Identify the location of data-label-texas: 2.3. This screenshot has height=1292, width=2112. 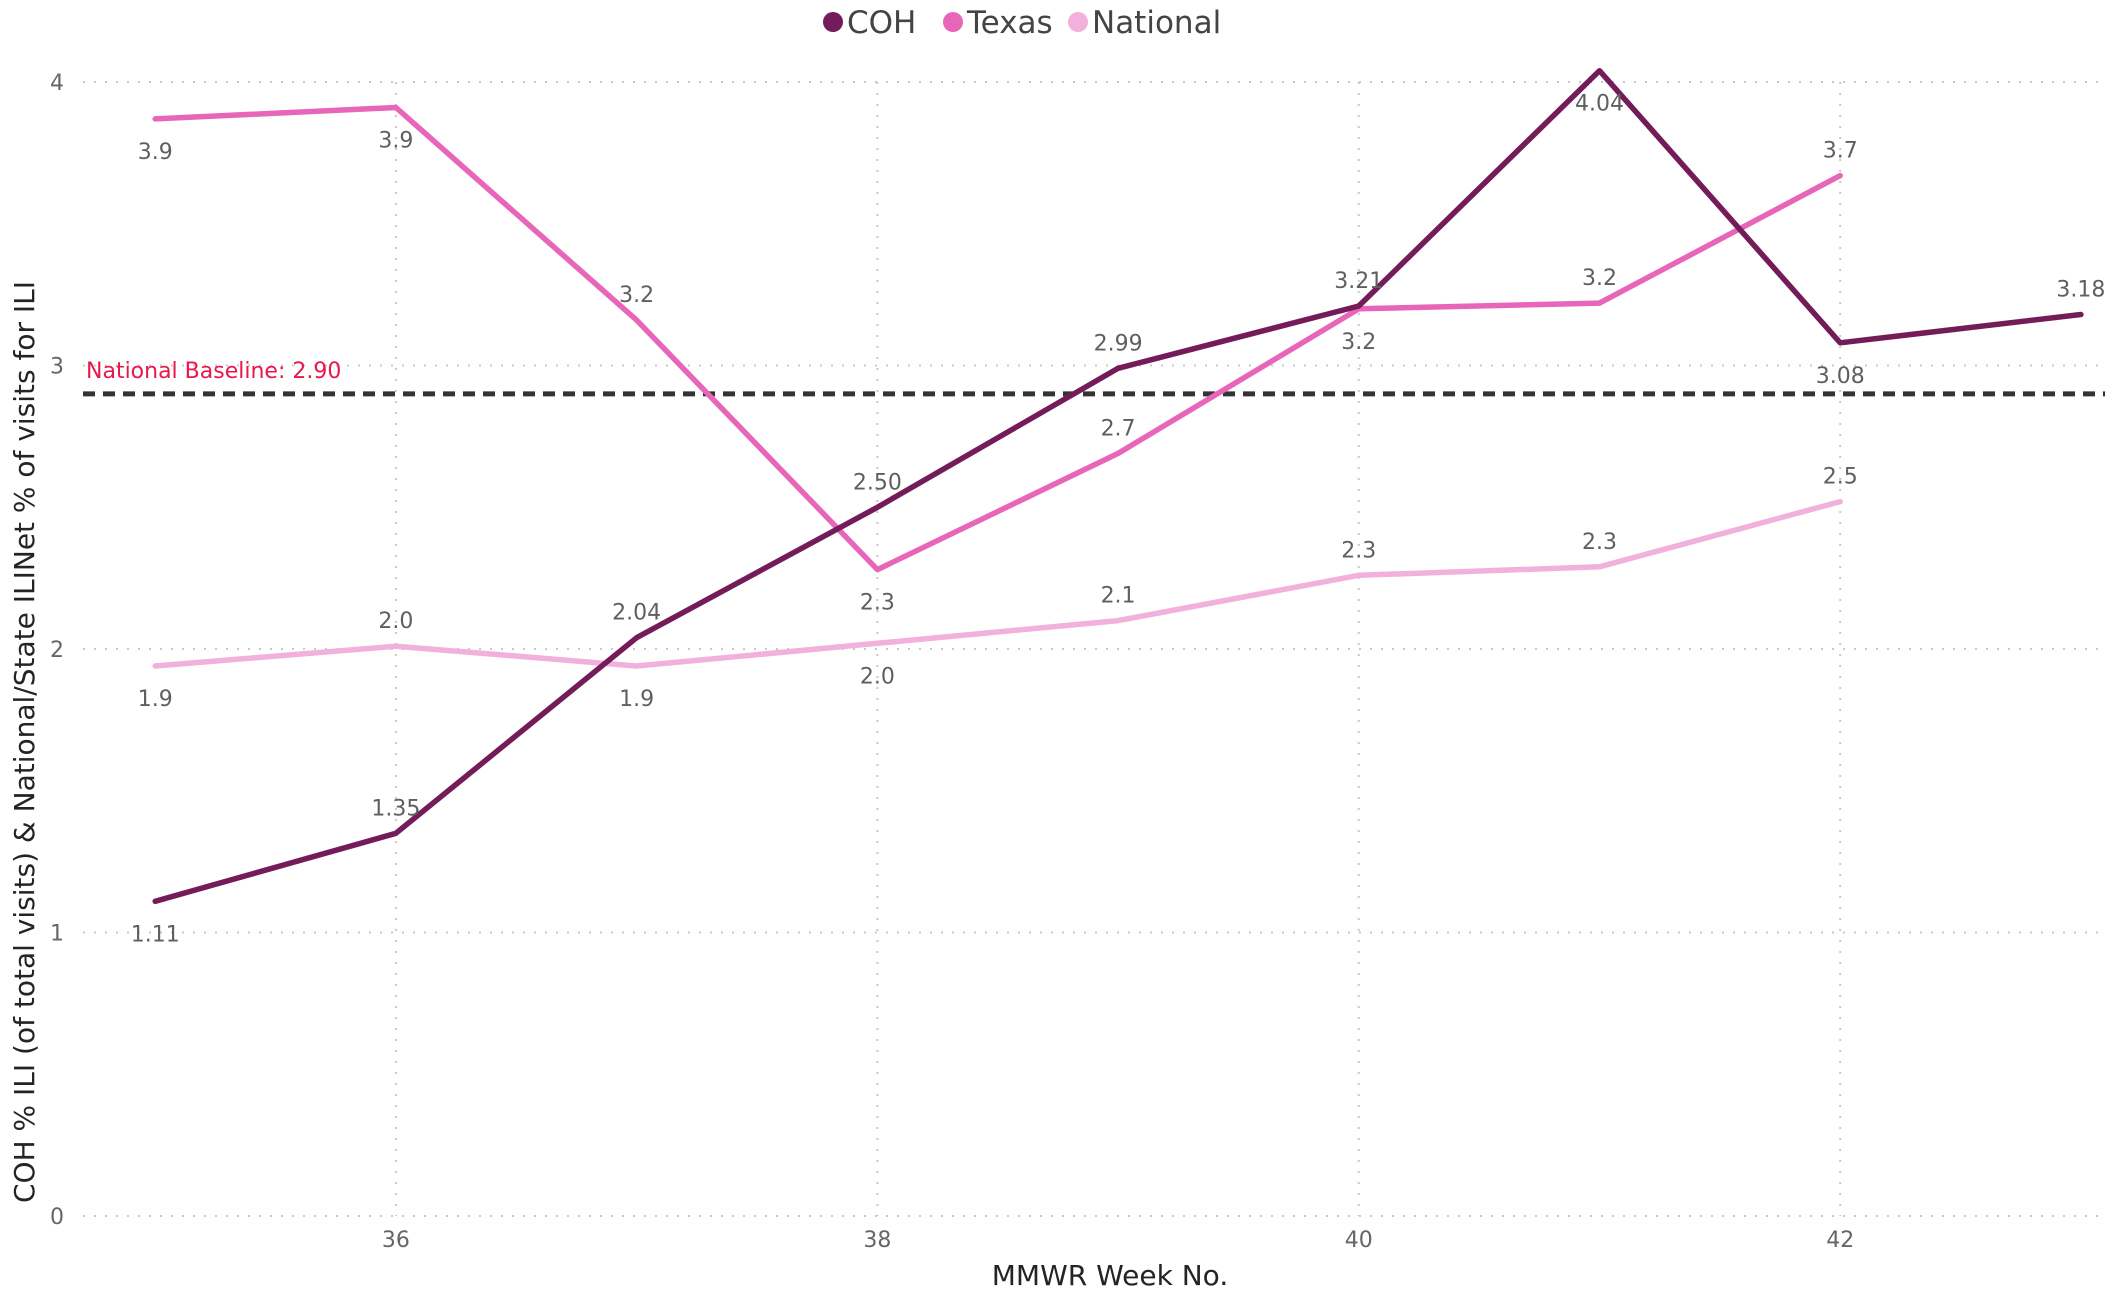
(877, 603).